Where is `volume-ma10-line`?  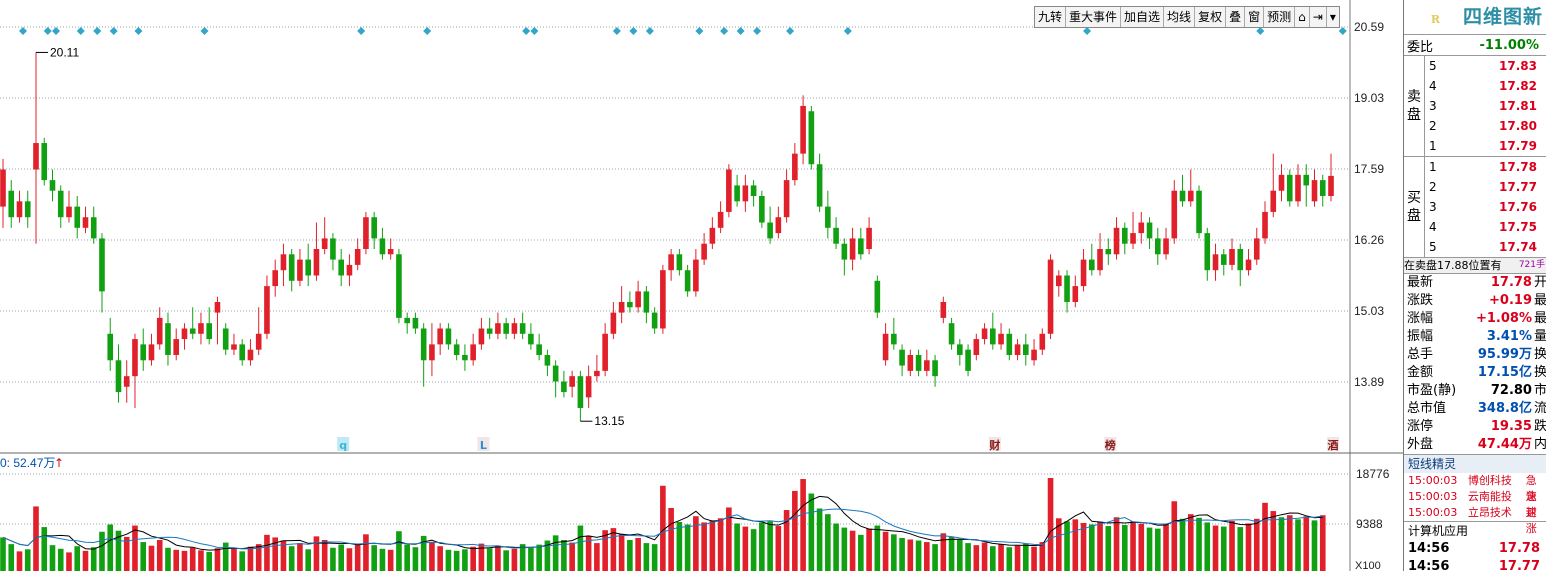
volume-ma10-line is located at coordinates (662, 529).